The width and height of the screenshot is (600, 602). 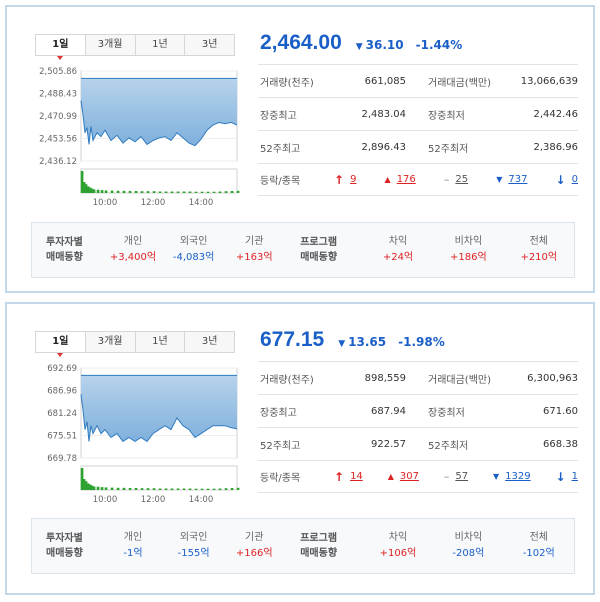 What do you see at coordinates (462, 476) in the screenshot?
I see `unchanged-count: 57` at bounding box center [462, 476].